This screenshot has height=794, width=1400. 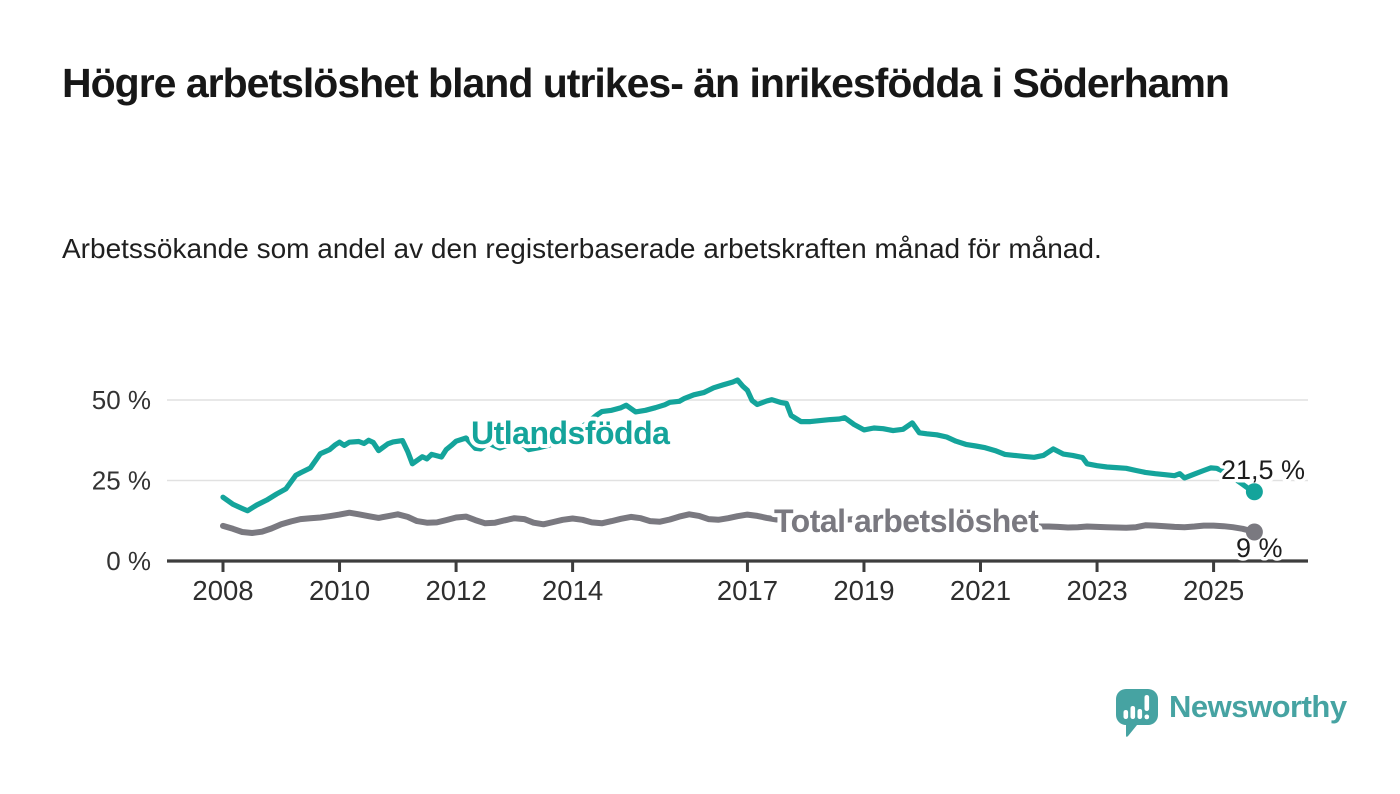 I want to click on x-tick-label: 2012, so click(x=455, y=590).